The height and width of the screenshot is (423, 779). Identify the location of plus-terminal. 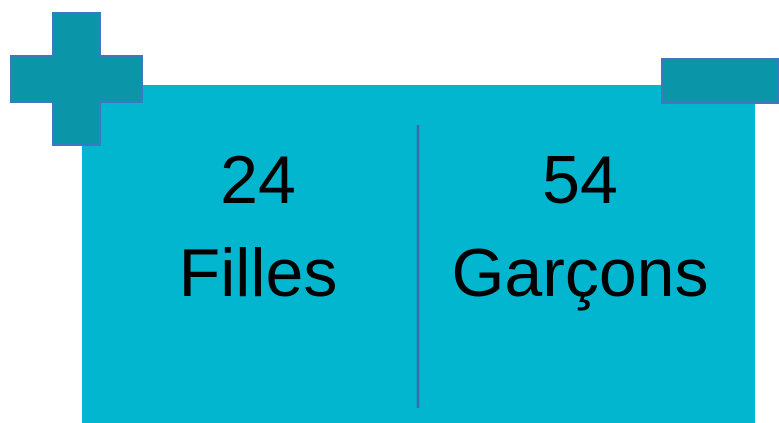
(76, 79).